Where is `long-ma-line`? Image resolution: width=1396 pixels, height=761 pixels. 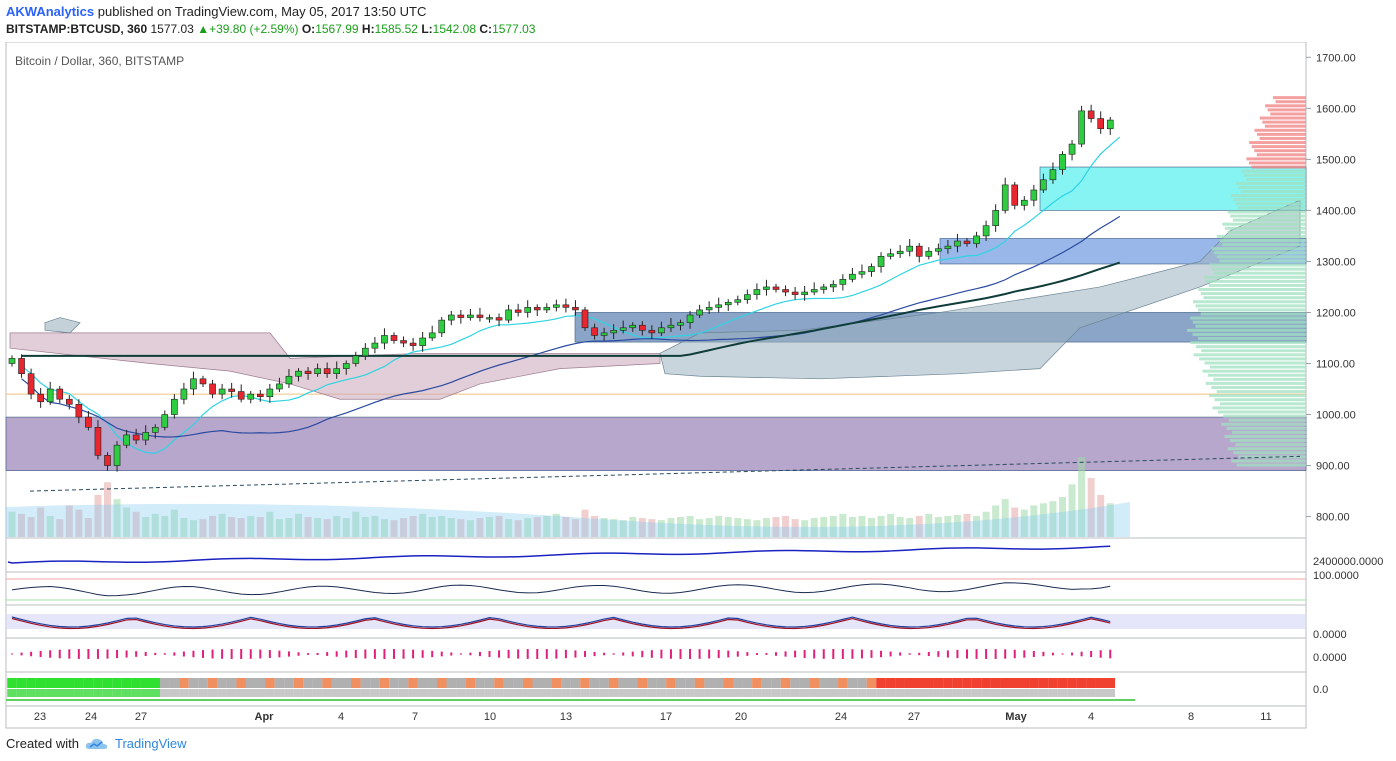
long-ma-line is located at coordinates (571, 309).